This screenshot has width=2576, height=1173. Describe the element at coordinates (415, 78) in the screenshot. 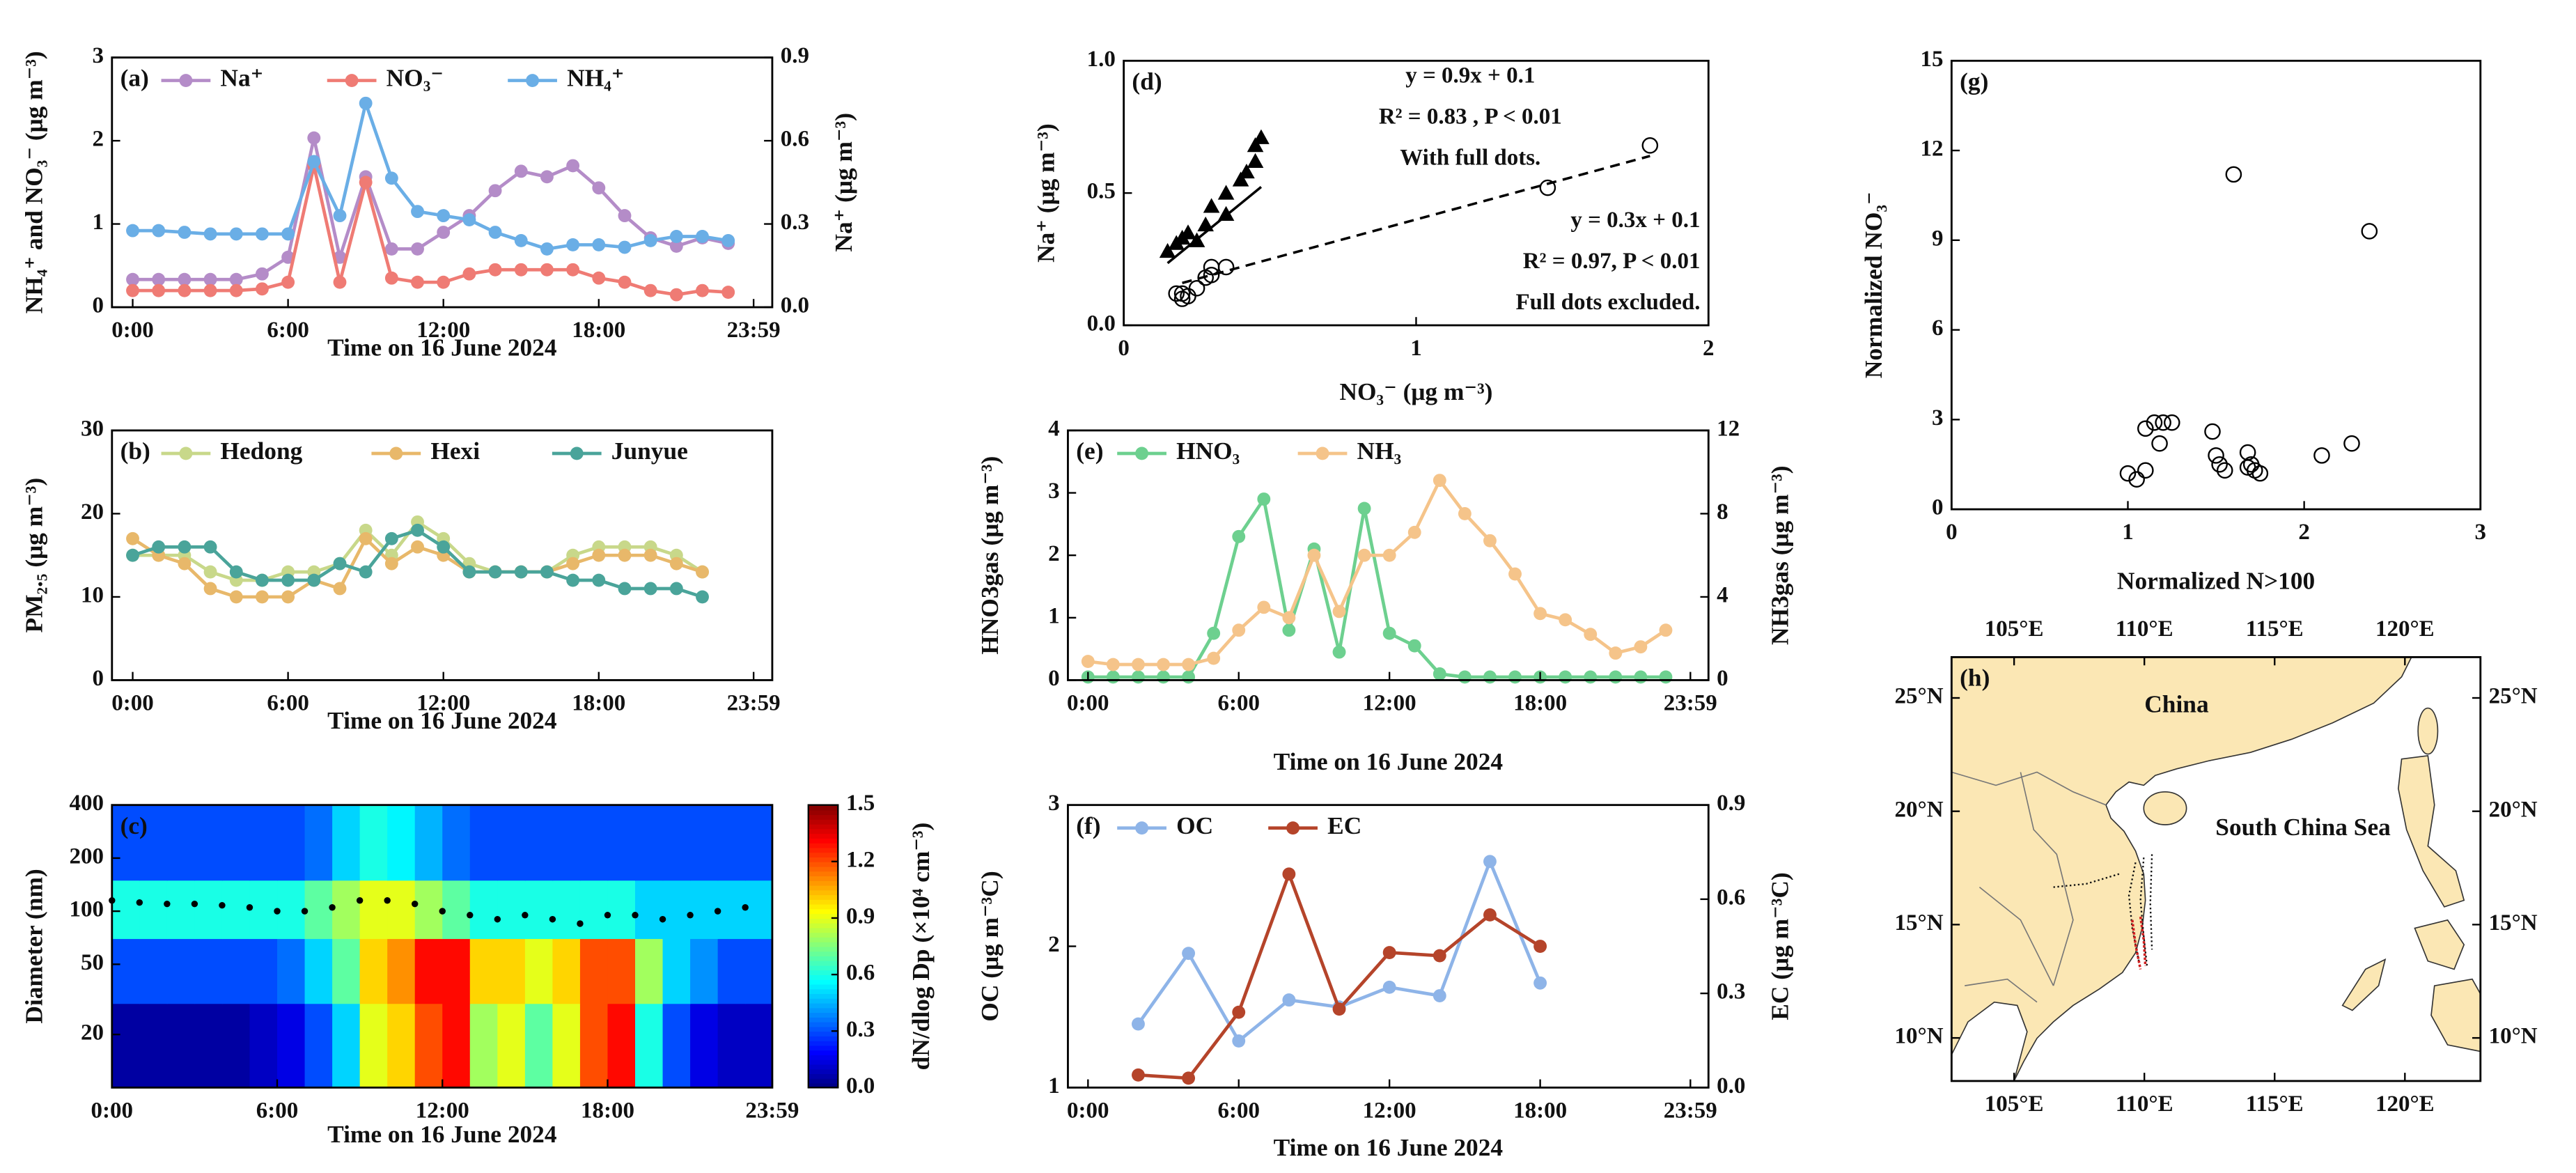

I see `legend-label: NO₃⁻` at that location.